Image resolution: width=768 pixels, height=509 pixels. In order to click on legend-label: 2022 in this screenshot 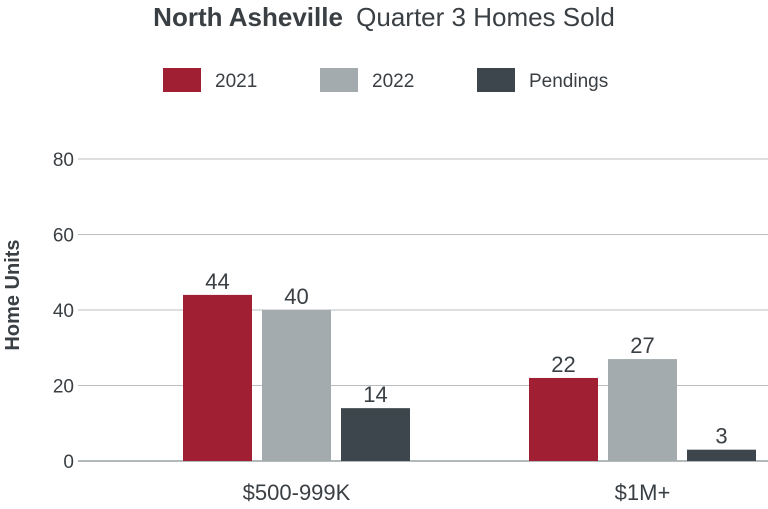, I will do `click(393, 81)`.